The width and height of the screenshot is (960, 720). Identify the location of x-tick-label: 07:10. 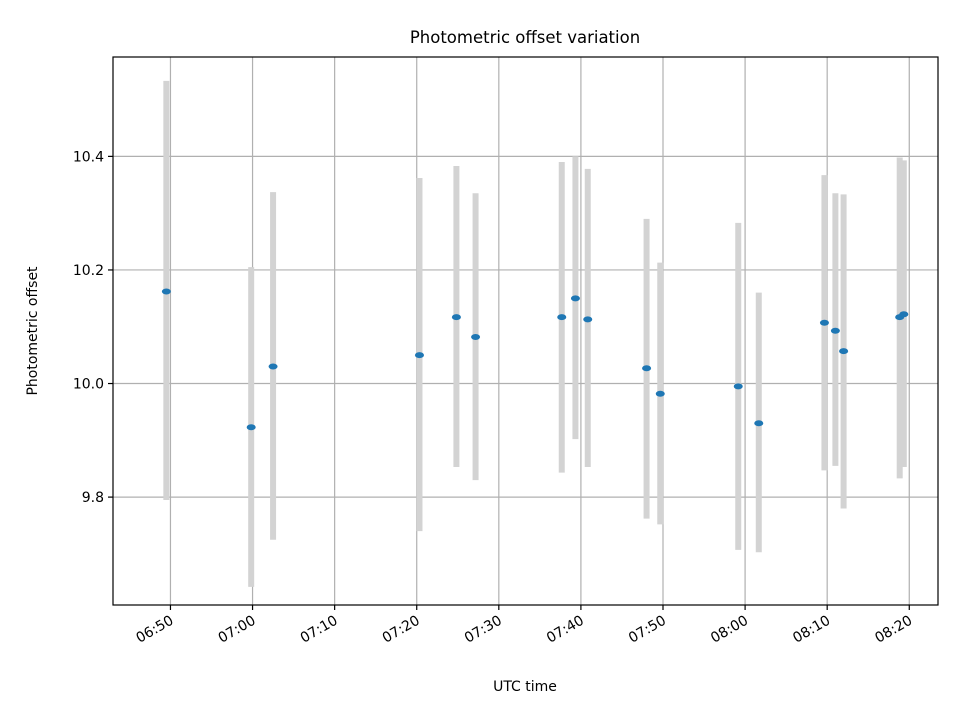
(319, 630).